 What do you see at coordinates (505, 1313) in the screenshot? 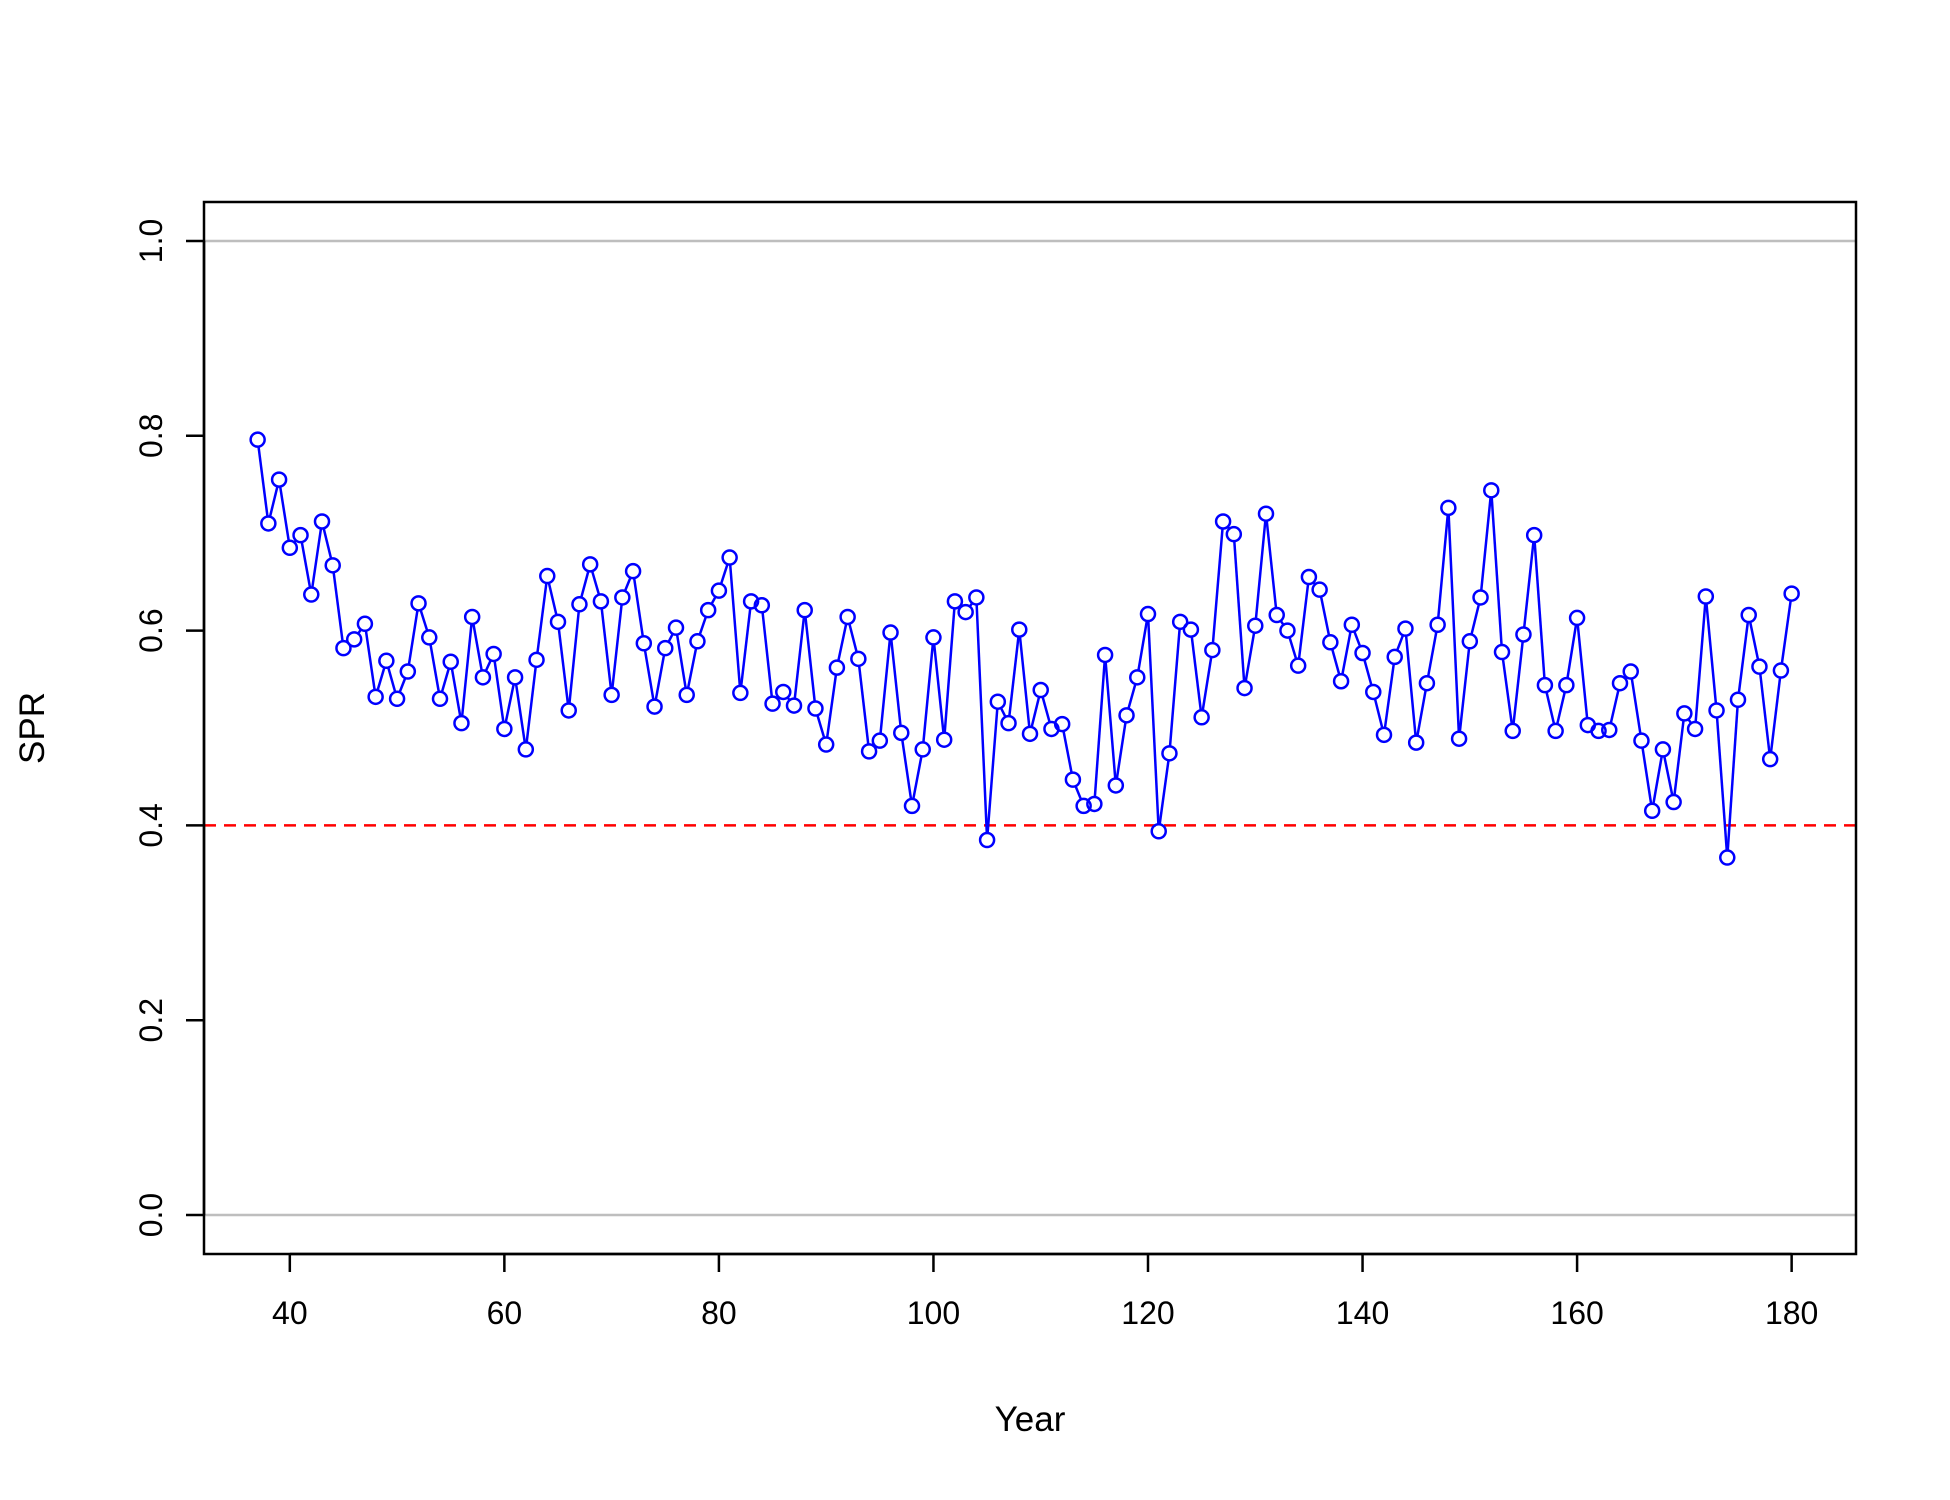
I see `x-tick-label: 60` at bounding box center [505, 1313].